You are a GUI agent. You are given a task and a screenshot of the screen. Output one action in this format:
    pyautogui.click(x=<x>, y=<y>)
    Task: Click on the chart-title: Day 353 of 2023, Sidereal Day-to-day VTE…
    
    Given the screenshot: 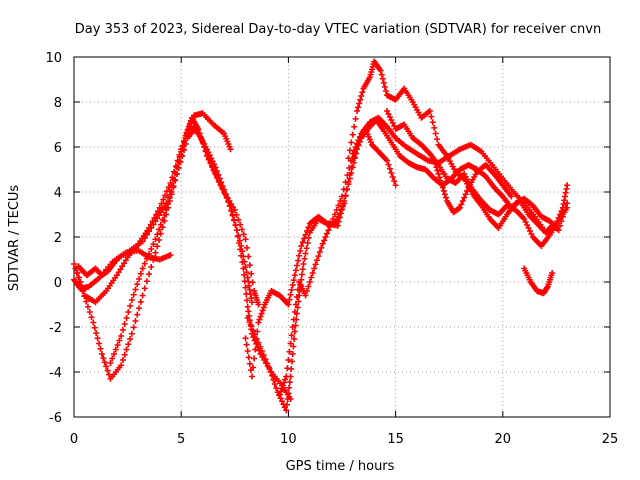 What is the action you would take?
    pyautogui.click(x=338, y=29)
    